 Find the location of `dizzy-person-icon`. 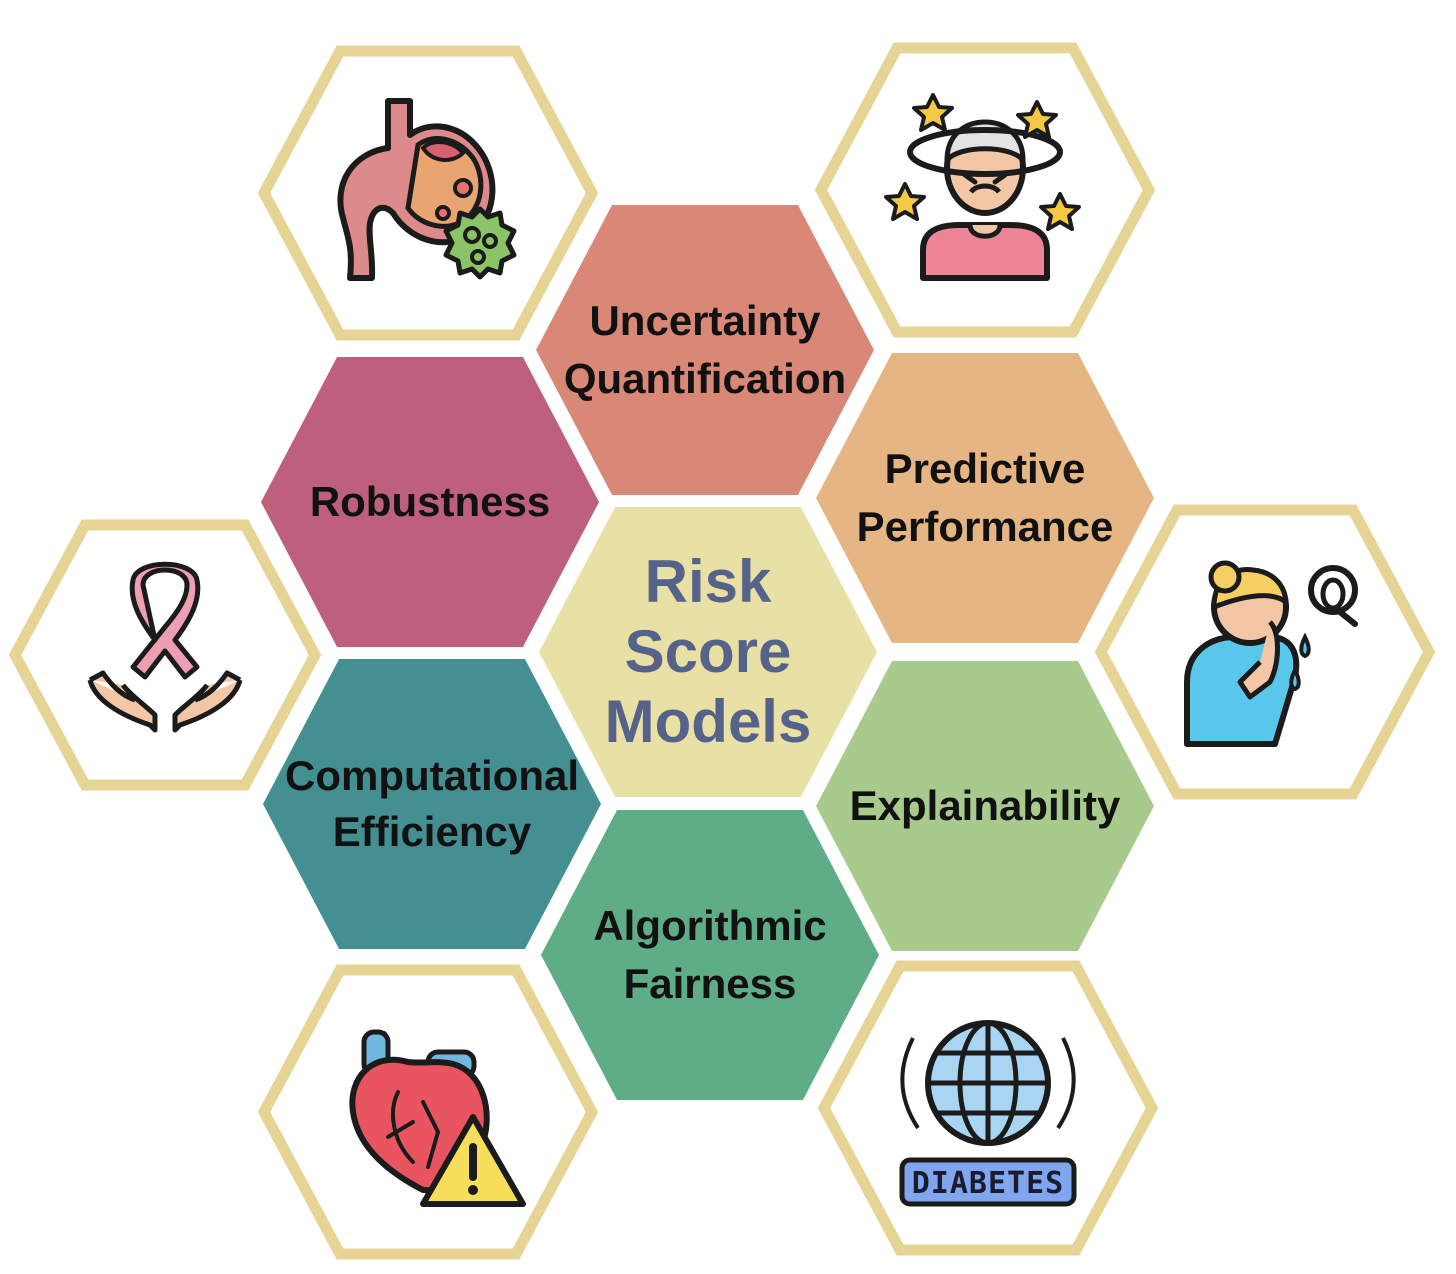

dizzy-person-icon is located at coordinates (982, 187).